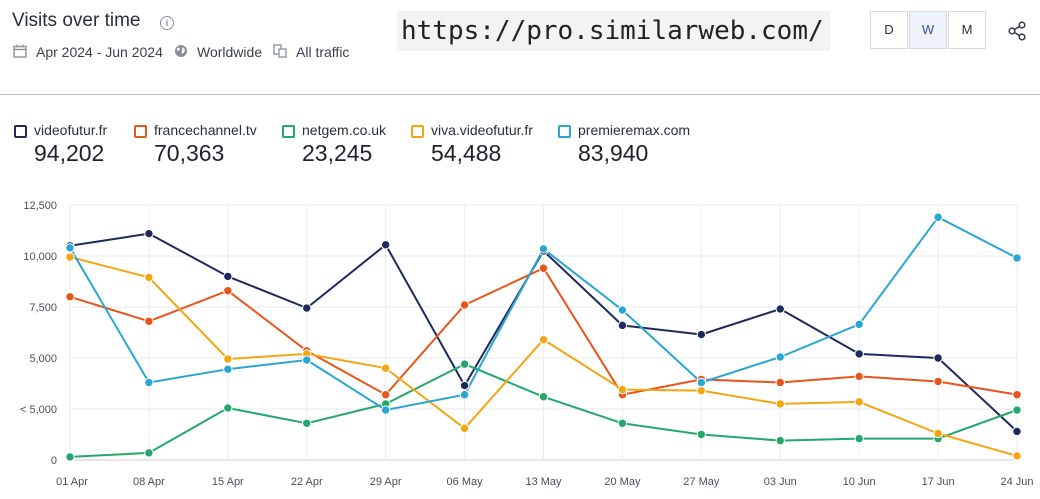 The width and height of the screenshot is (1040, 499). What do you see at coordinates (520, 94) in the screenshot?
I see `header-divider` at bounding box center [520, 94].